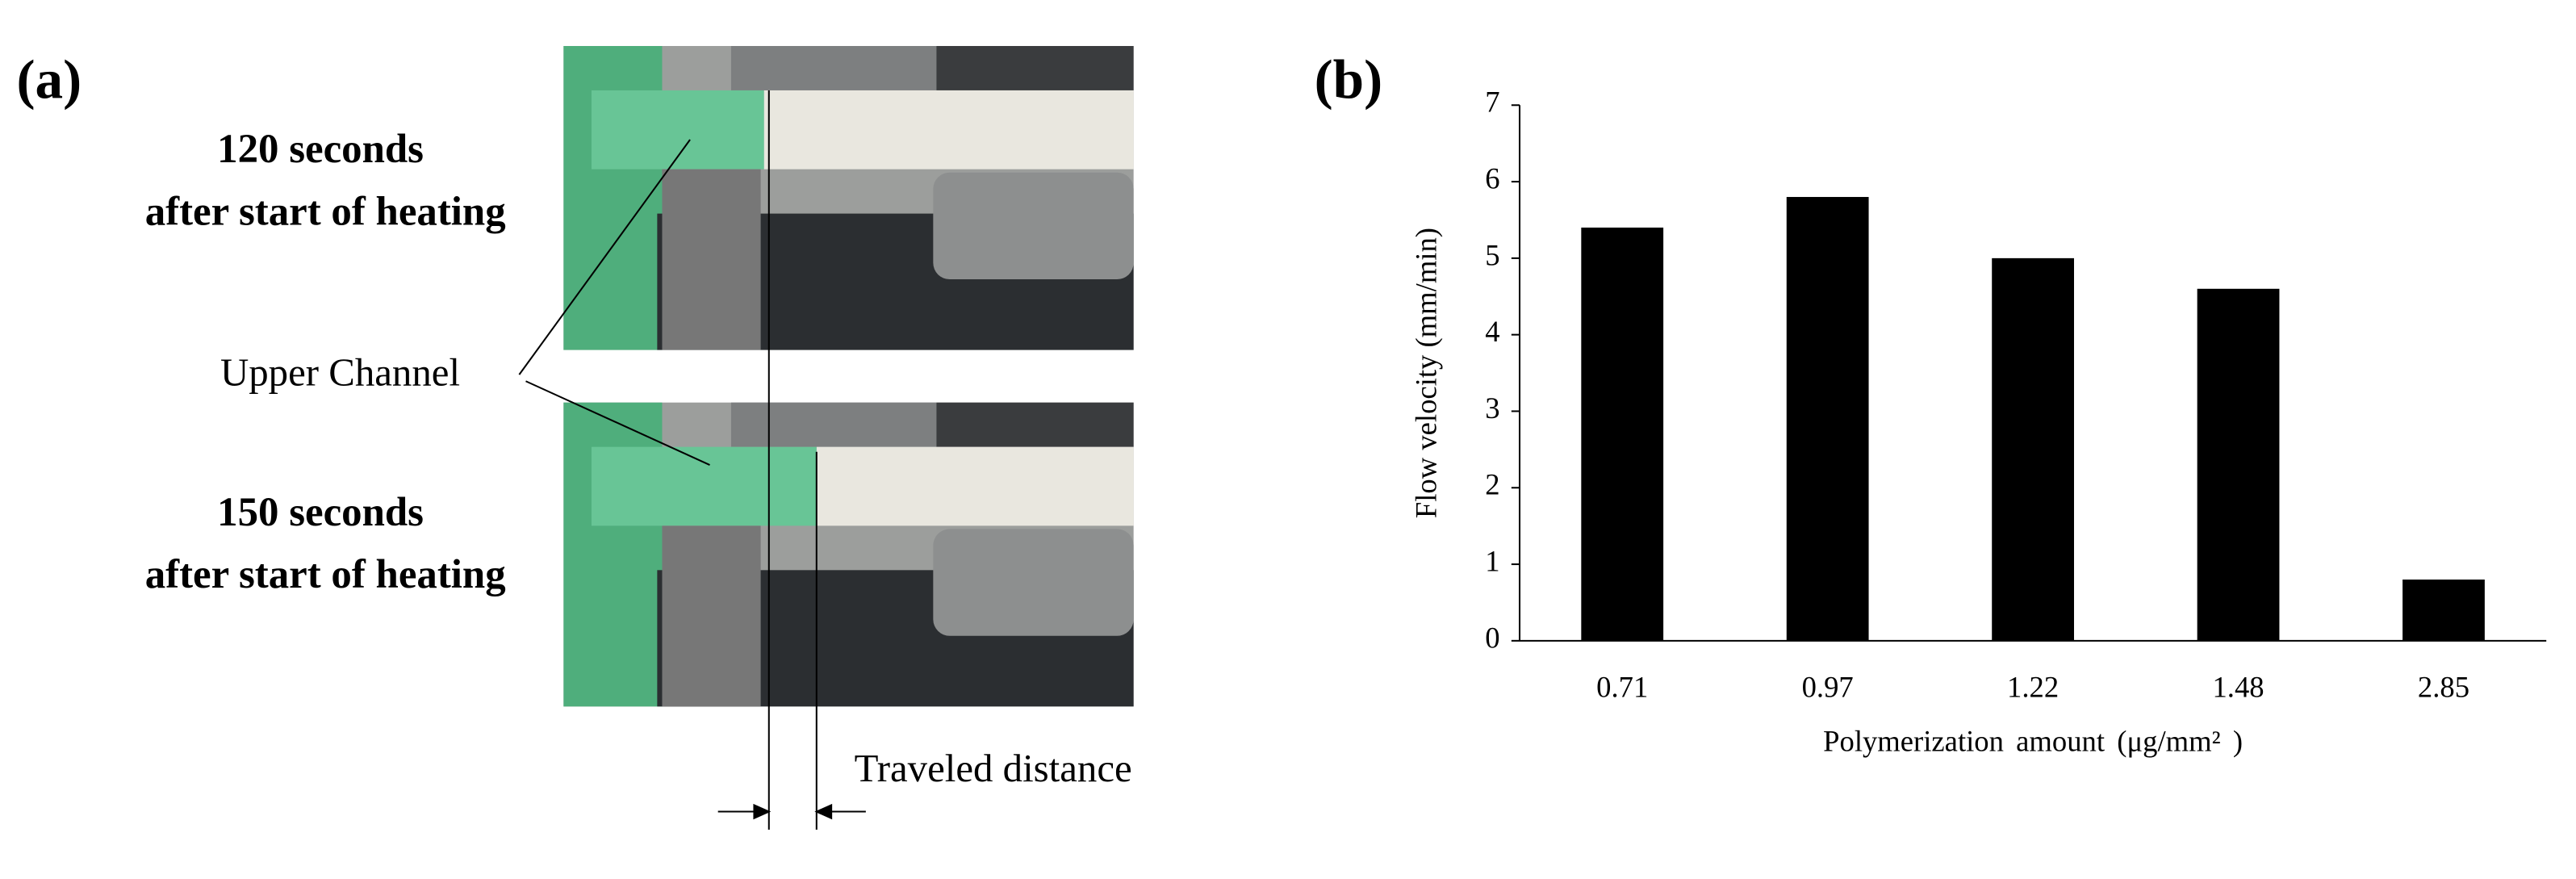  What do you see at coordinates (1622, 686) in the screenshot?
I see `x-tick-label: 0.71` at bounding box center [1622, 686].